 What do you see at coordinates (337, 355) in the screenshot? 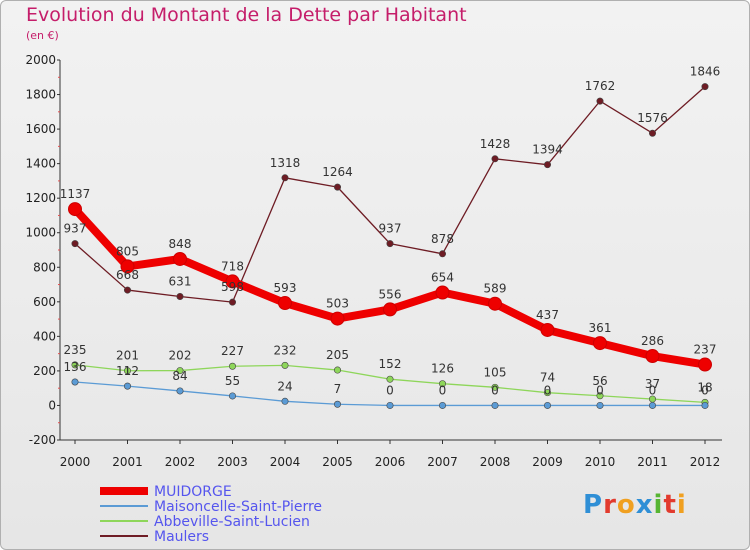
I see `data-label: 205` at bounding box center [337, 355].